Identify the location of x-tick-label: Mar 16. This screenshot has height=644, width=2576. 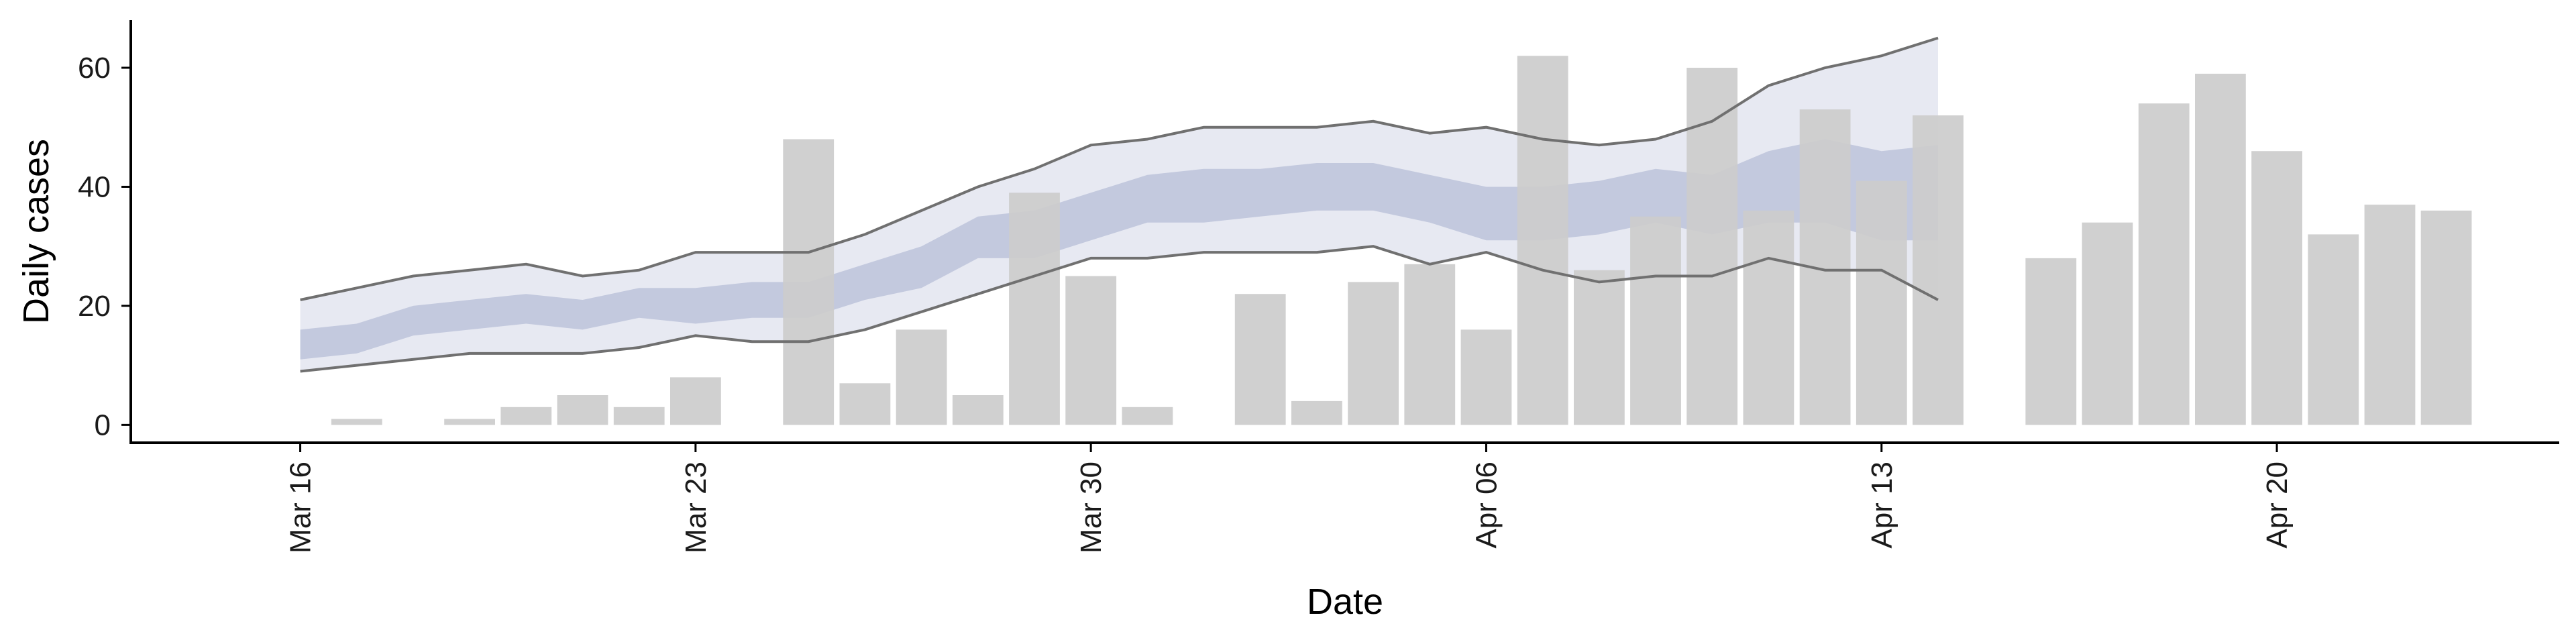
(300, 507).